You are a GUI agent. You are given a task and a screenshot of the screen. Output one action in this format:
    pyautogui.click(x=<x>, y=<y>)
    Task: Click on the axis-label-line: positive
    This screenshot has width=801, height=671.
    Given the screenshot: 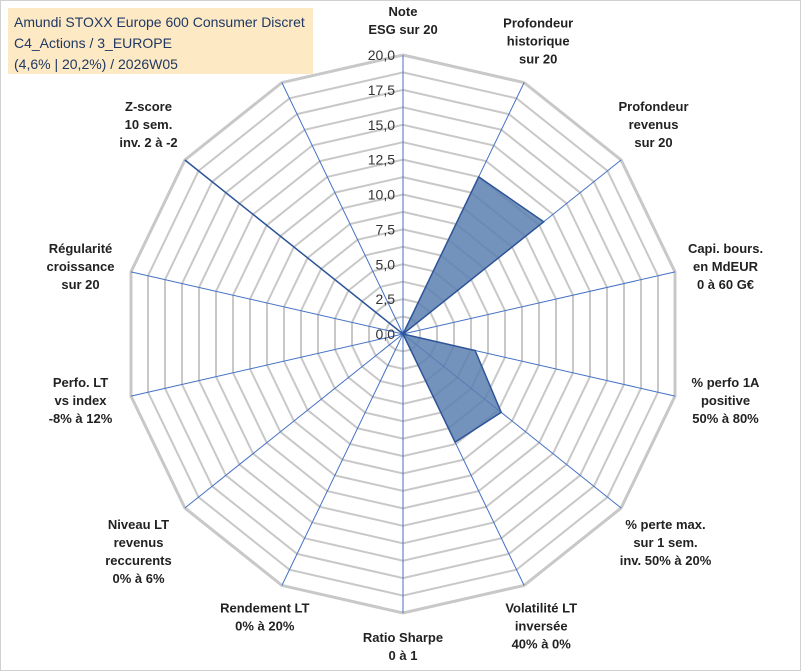 What is the action you would take?
    pyautogui.click(x=725, y=400)
    